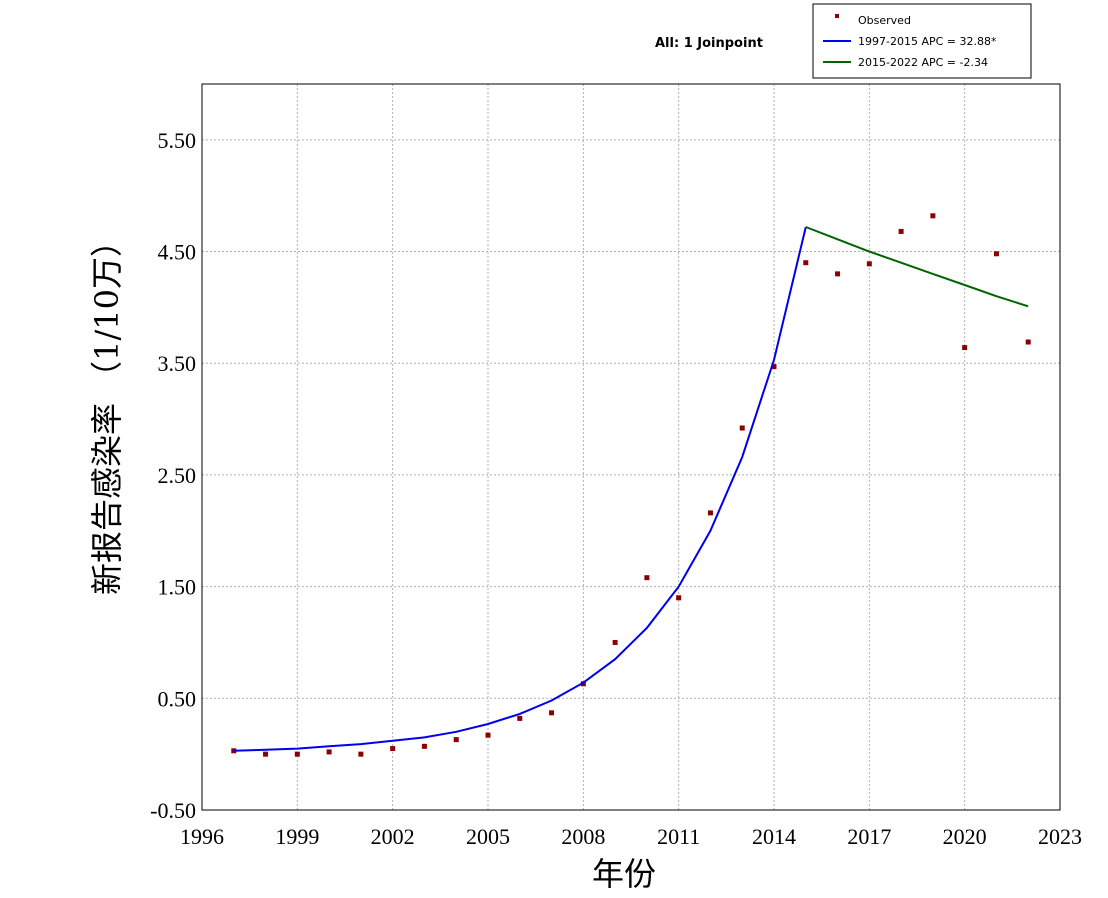  I want to click on x-tick-label: 1999, so click(297, 836).